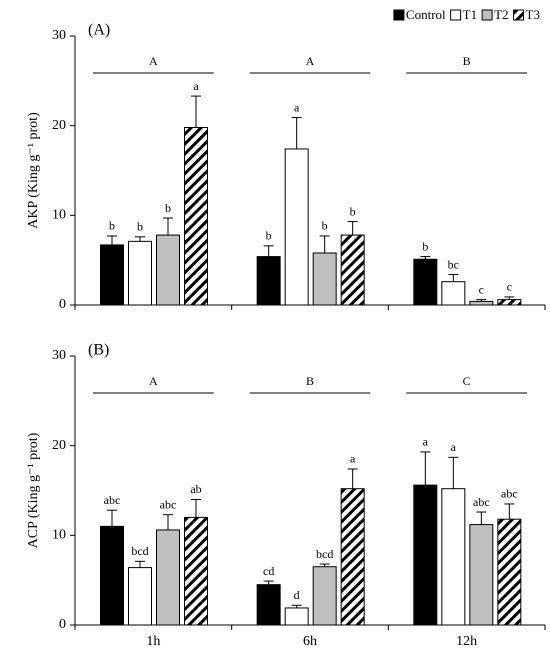 This screenshot has height=659, width=550. What do you see at coordinates (268, 571) in the screenshot?
I see `significance-letter: cd` at bounding box center [268, 571].